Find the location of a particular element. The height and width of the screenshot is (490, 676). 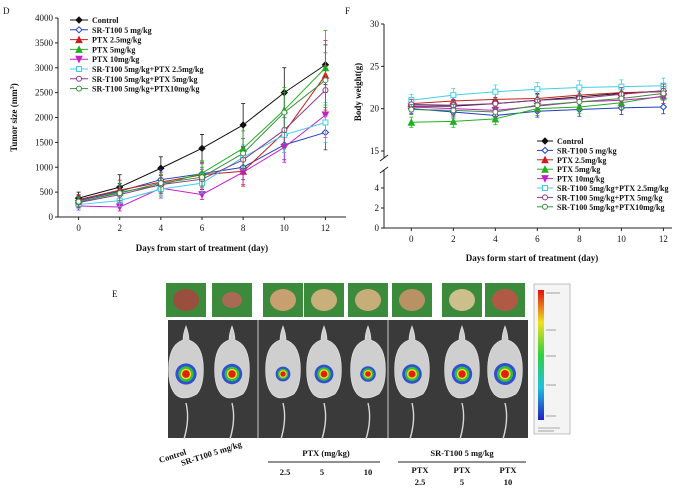

color-scale-bar is located at coordinates (541, 355).